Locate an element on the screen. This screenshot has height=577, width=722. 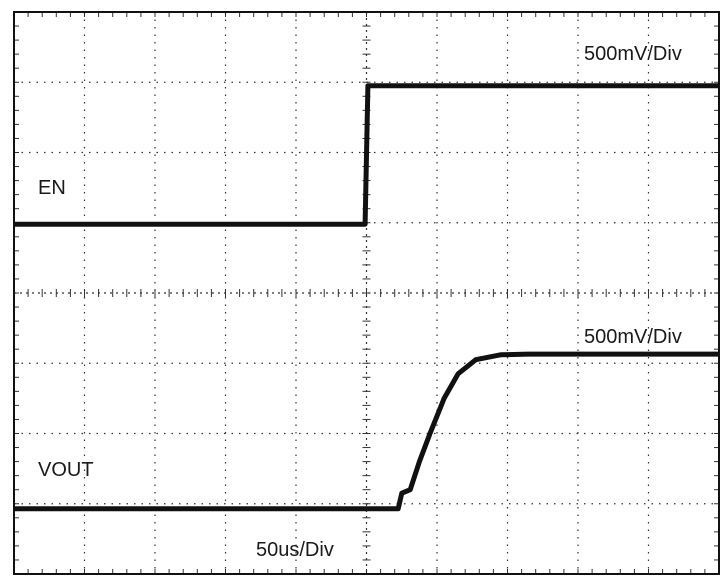
en-channel-label: EN is located at coordinates (52, 188).